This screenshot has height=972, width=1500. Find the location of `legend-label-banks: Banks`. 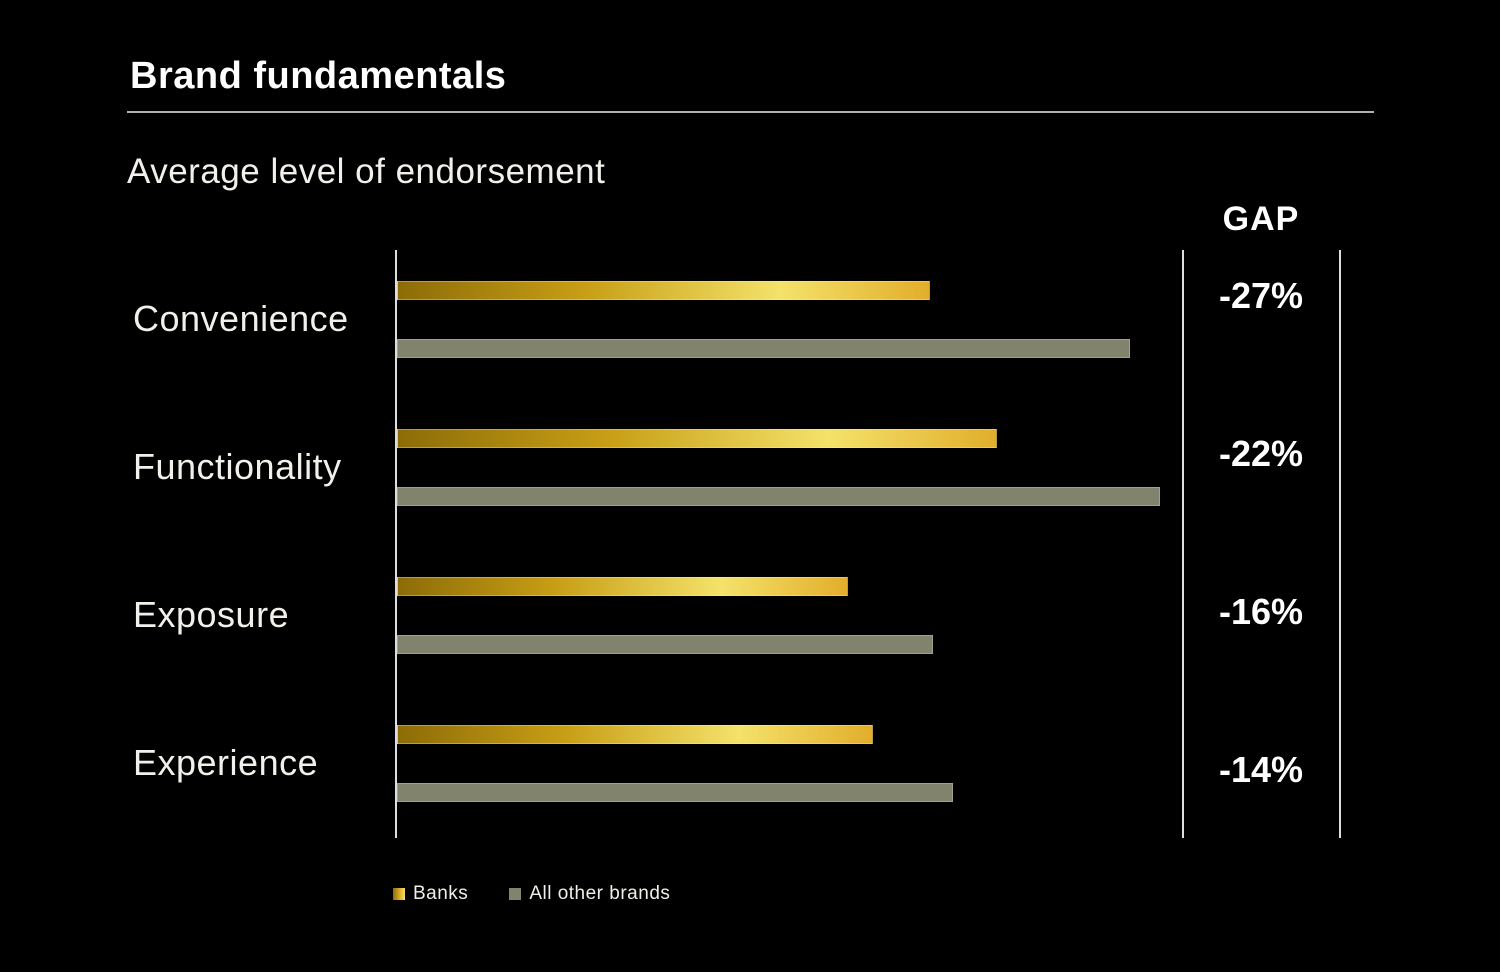

legend-label-banks: Banks is located at coordinates (441, 893).